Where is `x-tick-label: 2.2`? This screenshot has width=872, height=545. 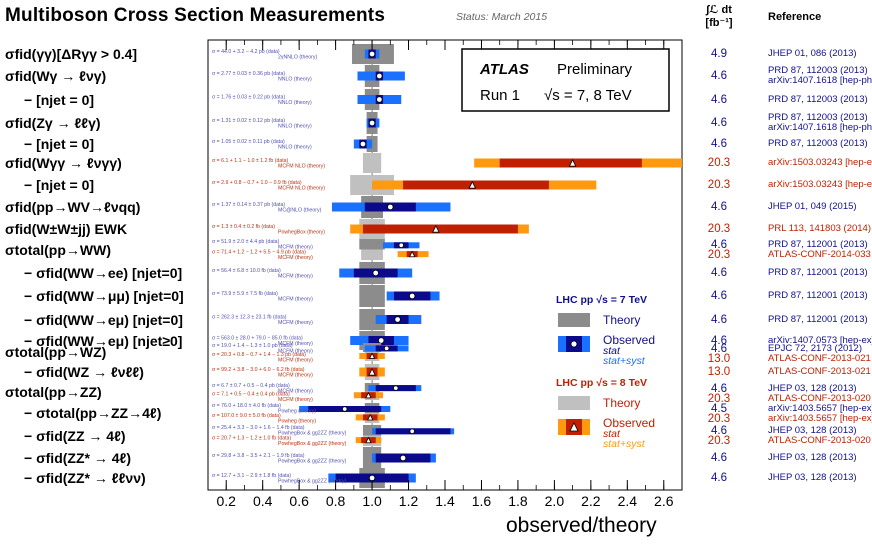
x-tick-label: 2.2 is located at coordinates (591, 501).